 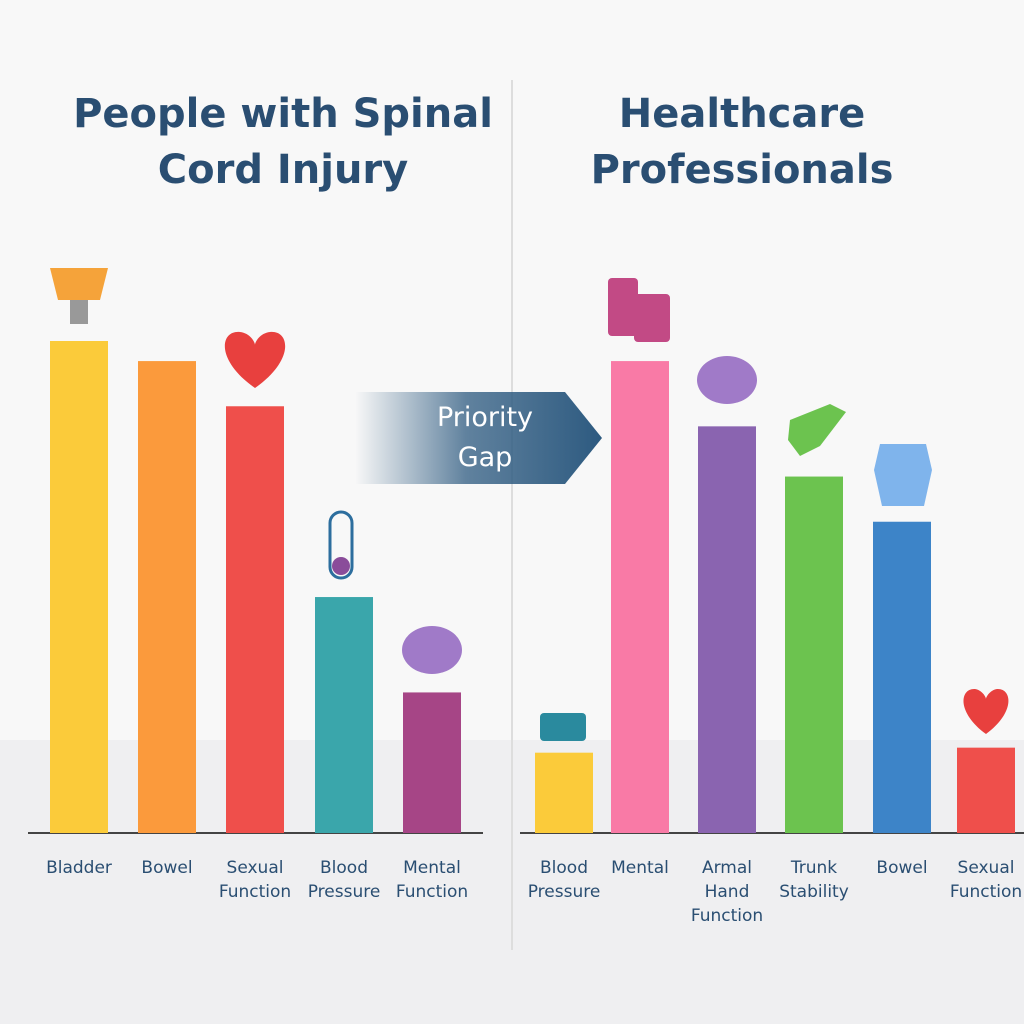 I want to click on x-tick-label: Mental Function, so click(x=432, y=880).